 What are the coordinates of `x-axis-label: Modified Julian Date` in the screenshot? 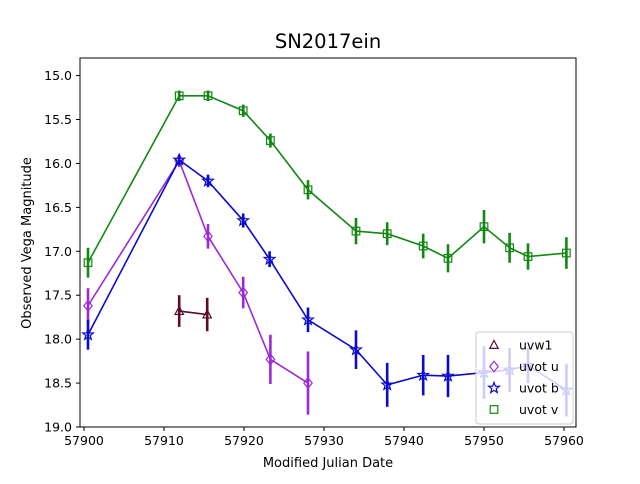 It's located at (328, 463).